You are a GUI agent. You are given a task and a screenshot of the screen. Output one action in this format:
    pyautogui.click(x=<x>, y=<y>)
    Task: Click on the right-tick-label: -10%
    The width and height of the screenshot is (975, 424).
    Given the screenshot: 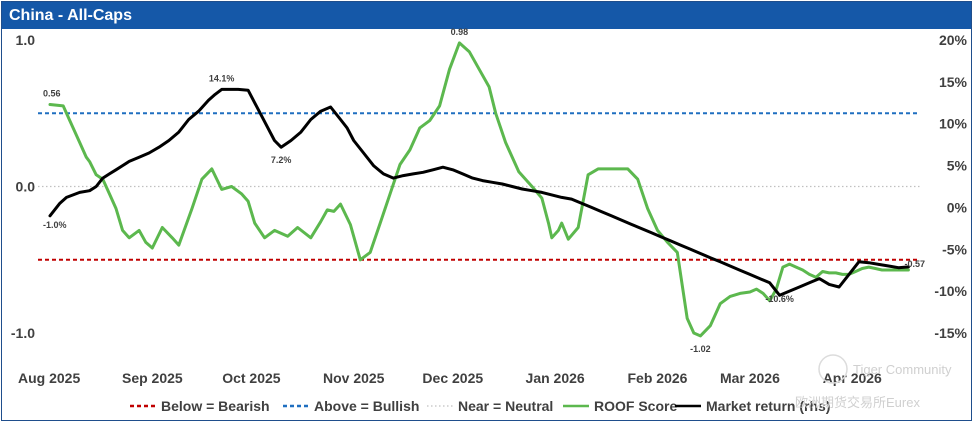 What is the action you would take?
    pyautogui.click(x=950, y=291)
    